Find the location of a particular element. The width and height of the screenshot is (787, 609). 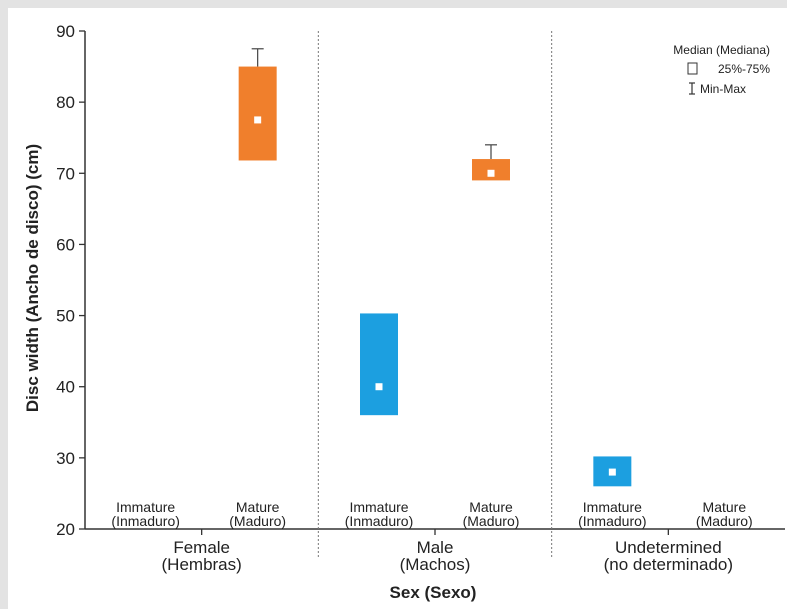

group-label-line2: (Machos) is located at coordinates (435, 564).